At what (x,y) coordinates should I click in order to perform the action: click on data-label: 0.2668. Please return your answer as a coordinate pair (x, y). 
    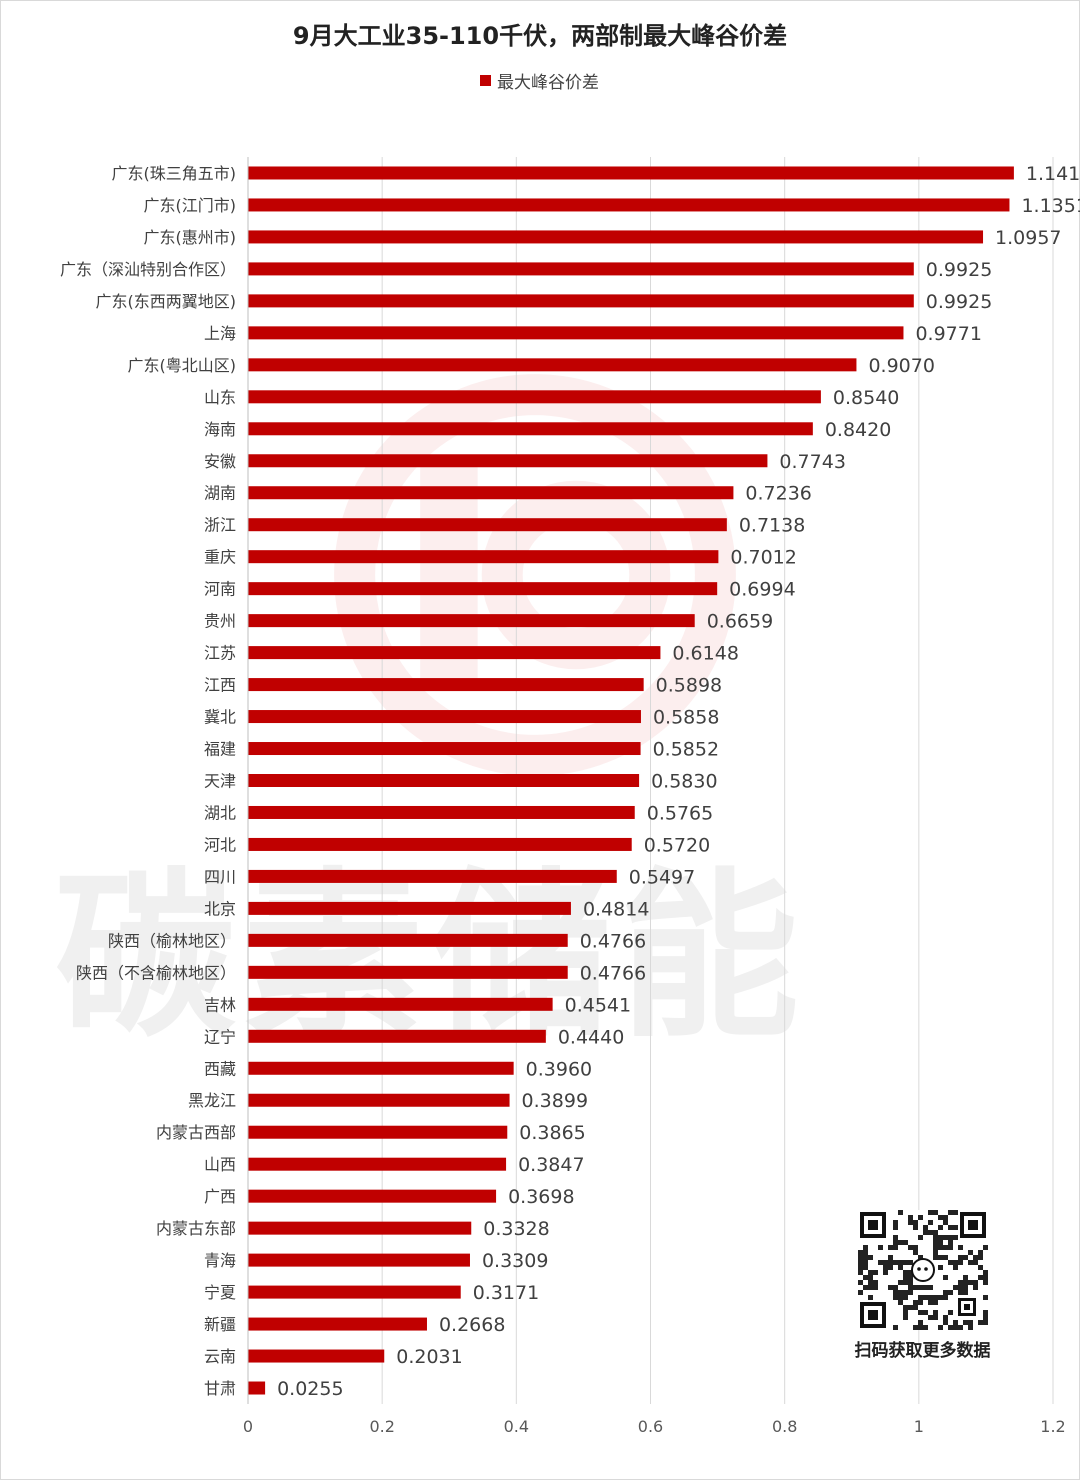
    Looking at the image, I should click on (472, 1325).